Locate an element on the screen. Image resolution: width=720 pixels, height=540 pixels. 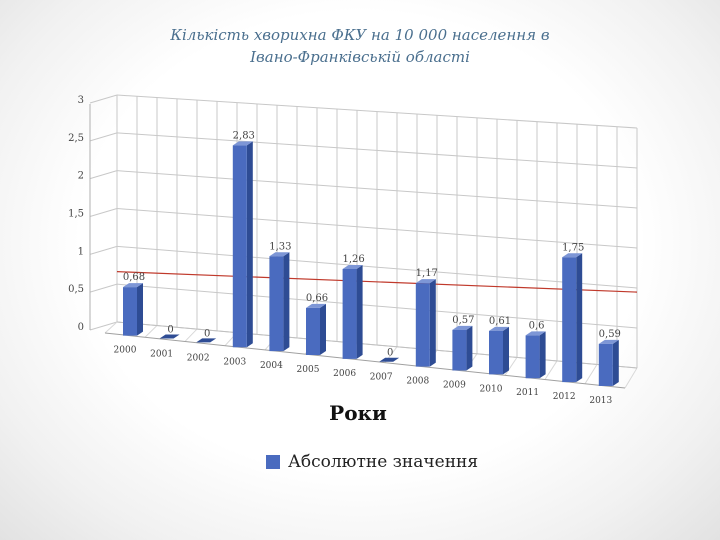
x-tick-label: 2001 is located at coordinates (161, 355).